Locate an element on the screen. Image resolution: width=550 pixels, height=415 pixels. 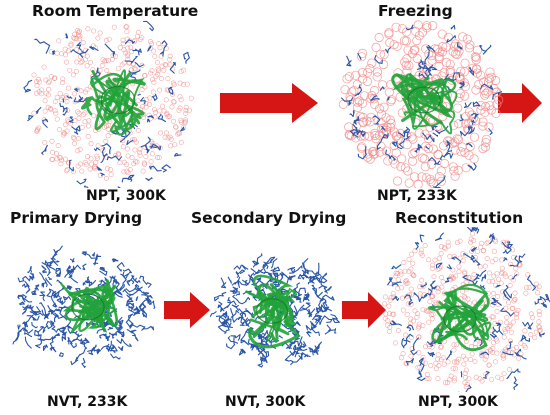
snapshot-reconstitution is located at coordinates (466, 309).